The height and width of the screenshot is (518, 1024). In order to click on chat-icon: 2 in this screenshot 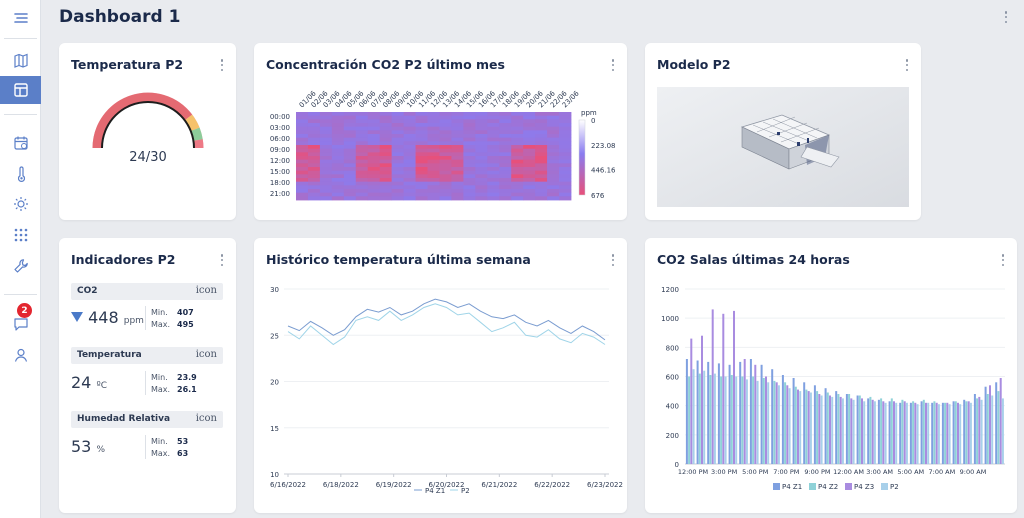, I will do `click(20, 320)`.